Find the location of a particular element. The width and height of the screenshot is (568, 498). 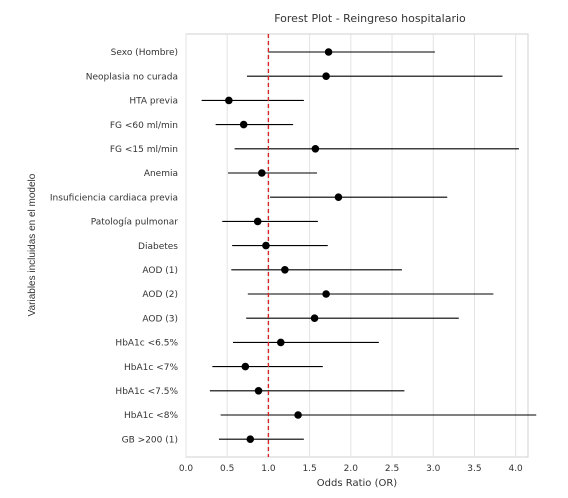

y-tick-label: HbA1c <6.5% is located at coordinates (146, 344).